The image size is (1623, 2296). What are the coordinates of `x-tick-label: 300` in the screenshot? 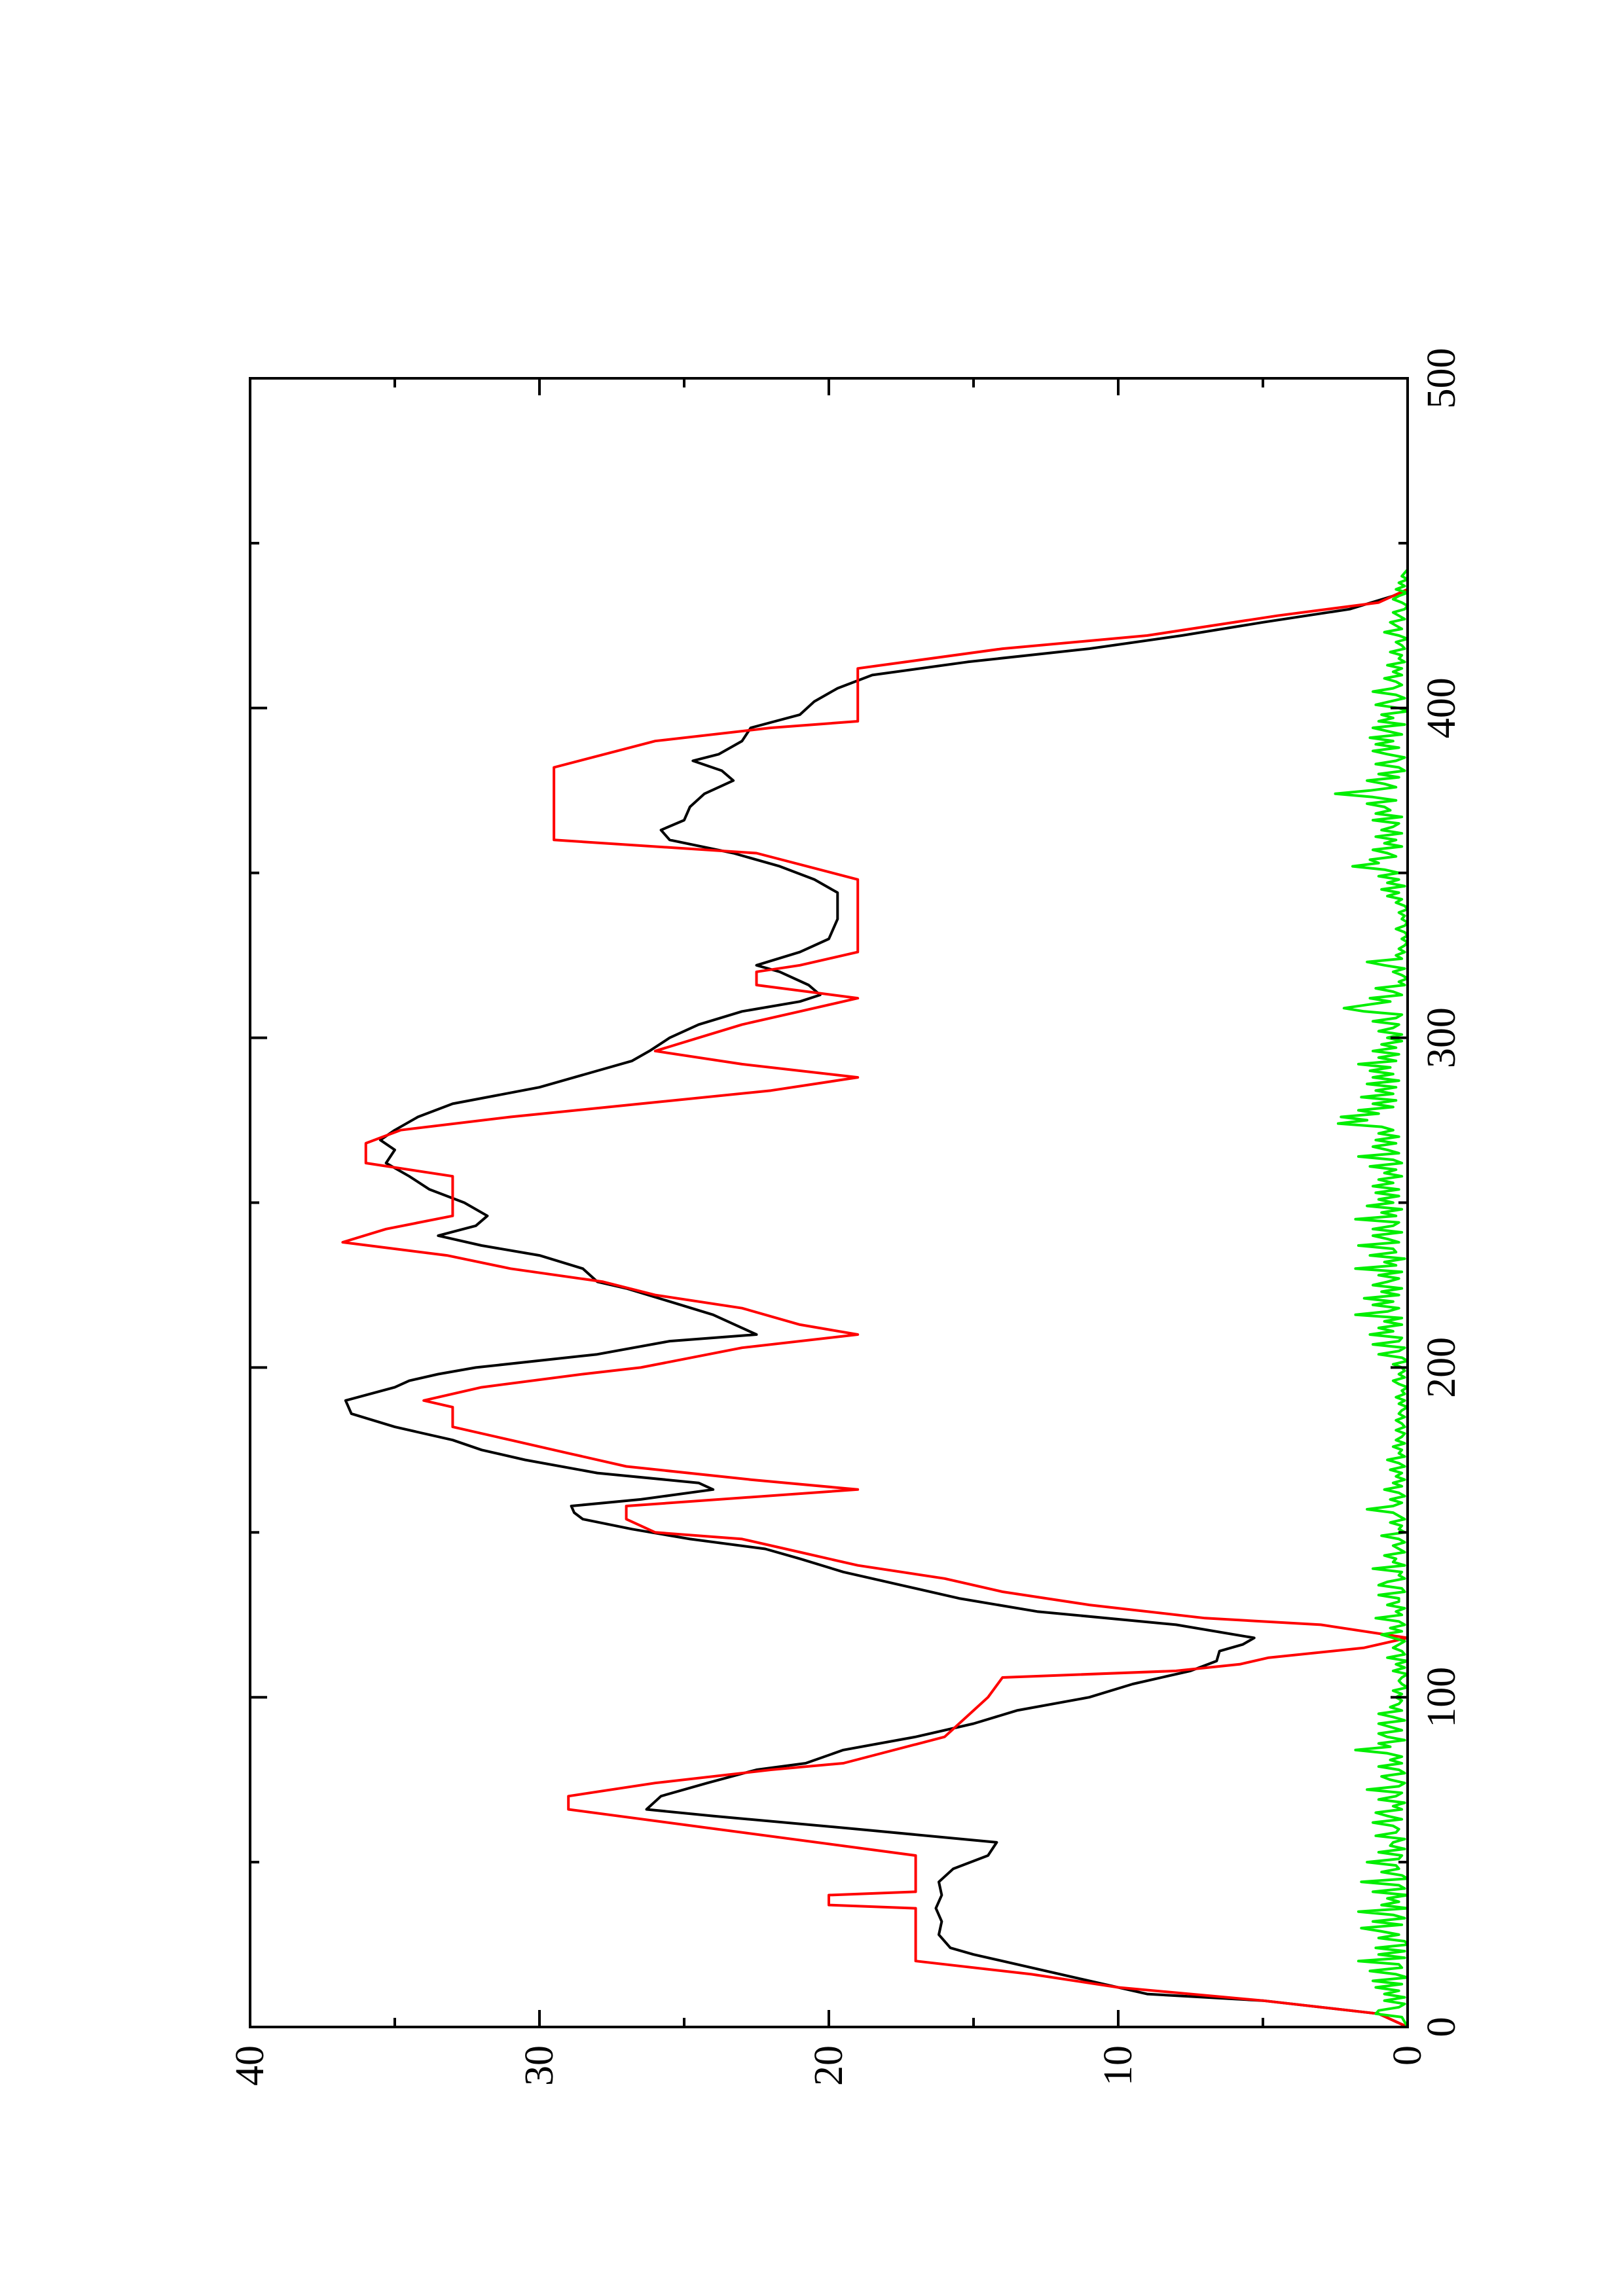 It's located at (1441, 1037).